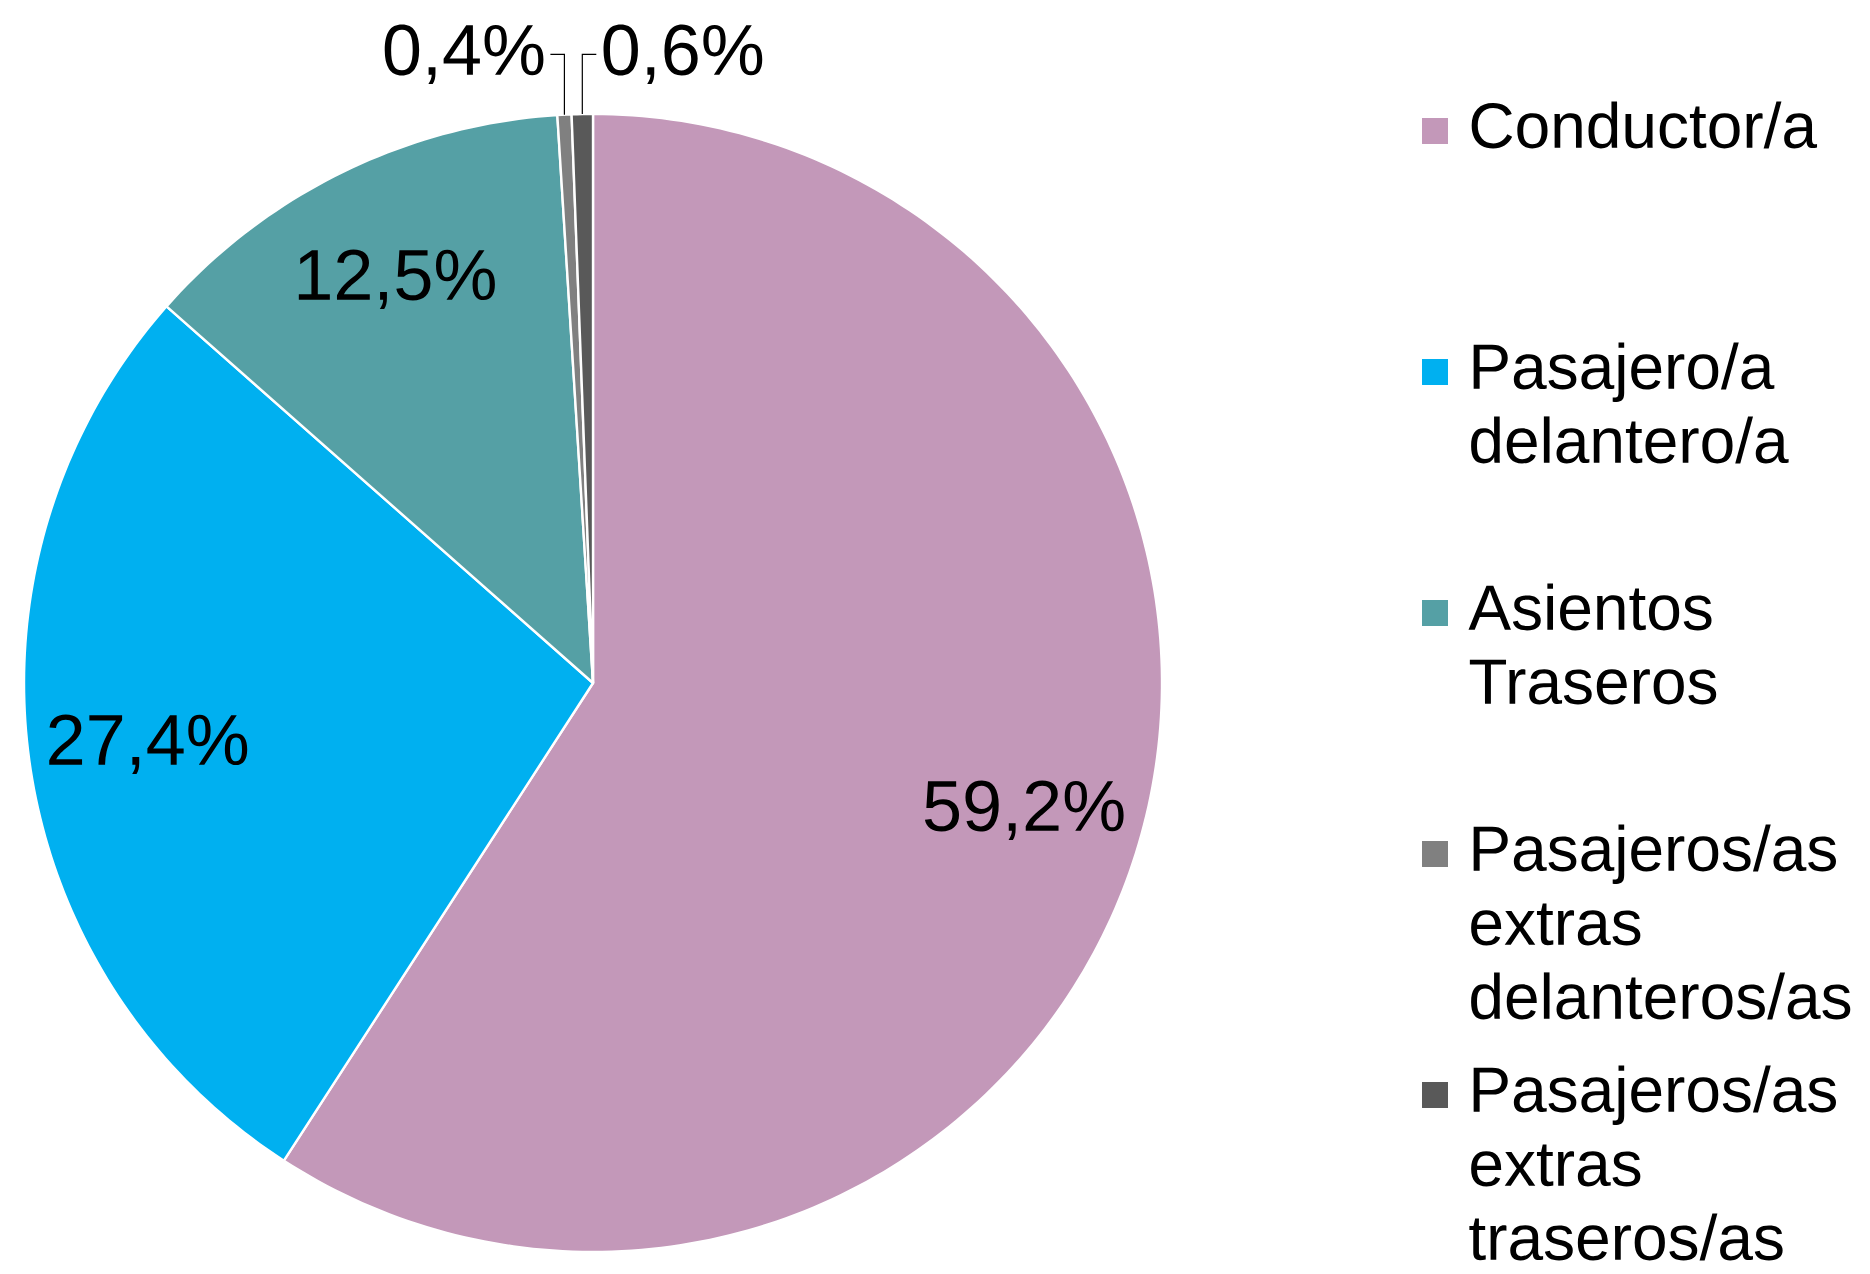  Describe the element at coordinates (148, 744) in the screenshot. I see `data-label: 27,4%` at that location.